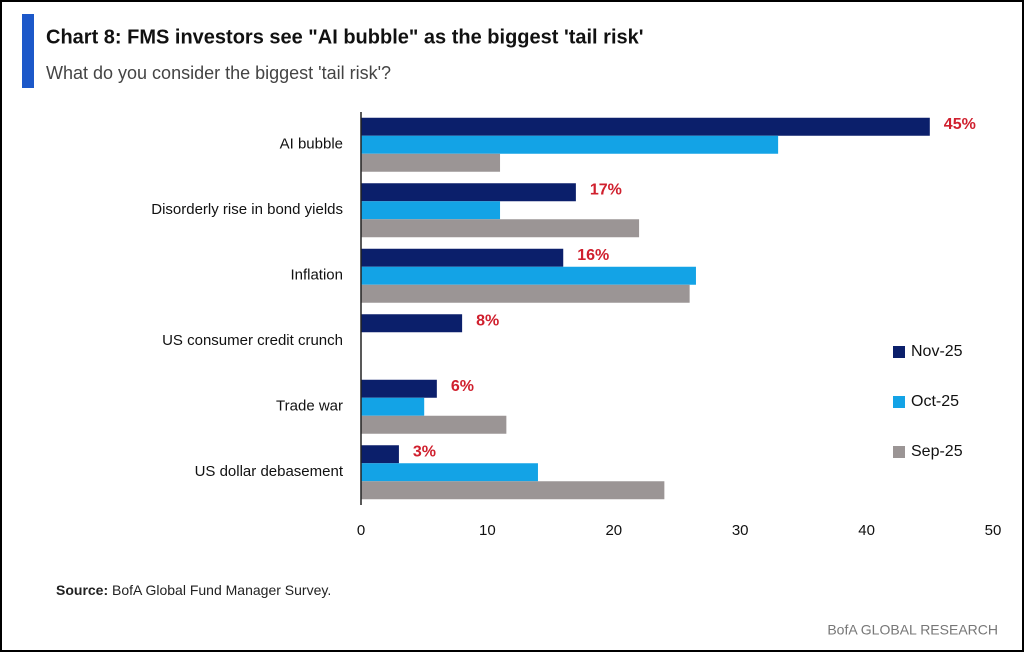 The width and height of the screenshot is (1024, 652). Describe the element at coordinates (487, 320) in the screenshot. I see `value-label: 8%` at that location.